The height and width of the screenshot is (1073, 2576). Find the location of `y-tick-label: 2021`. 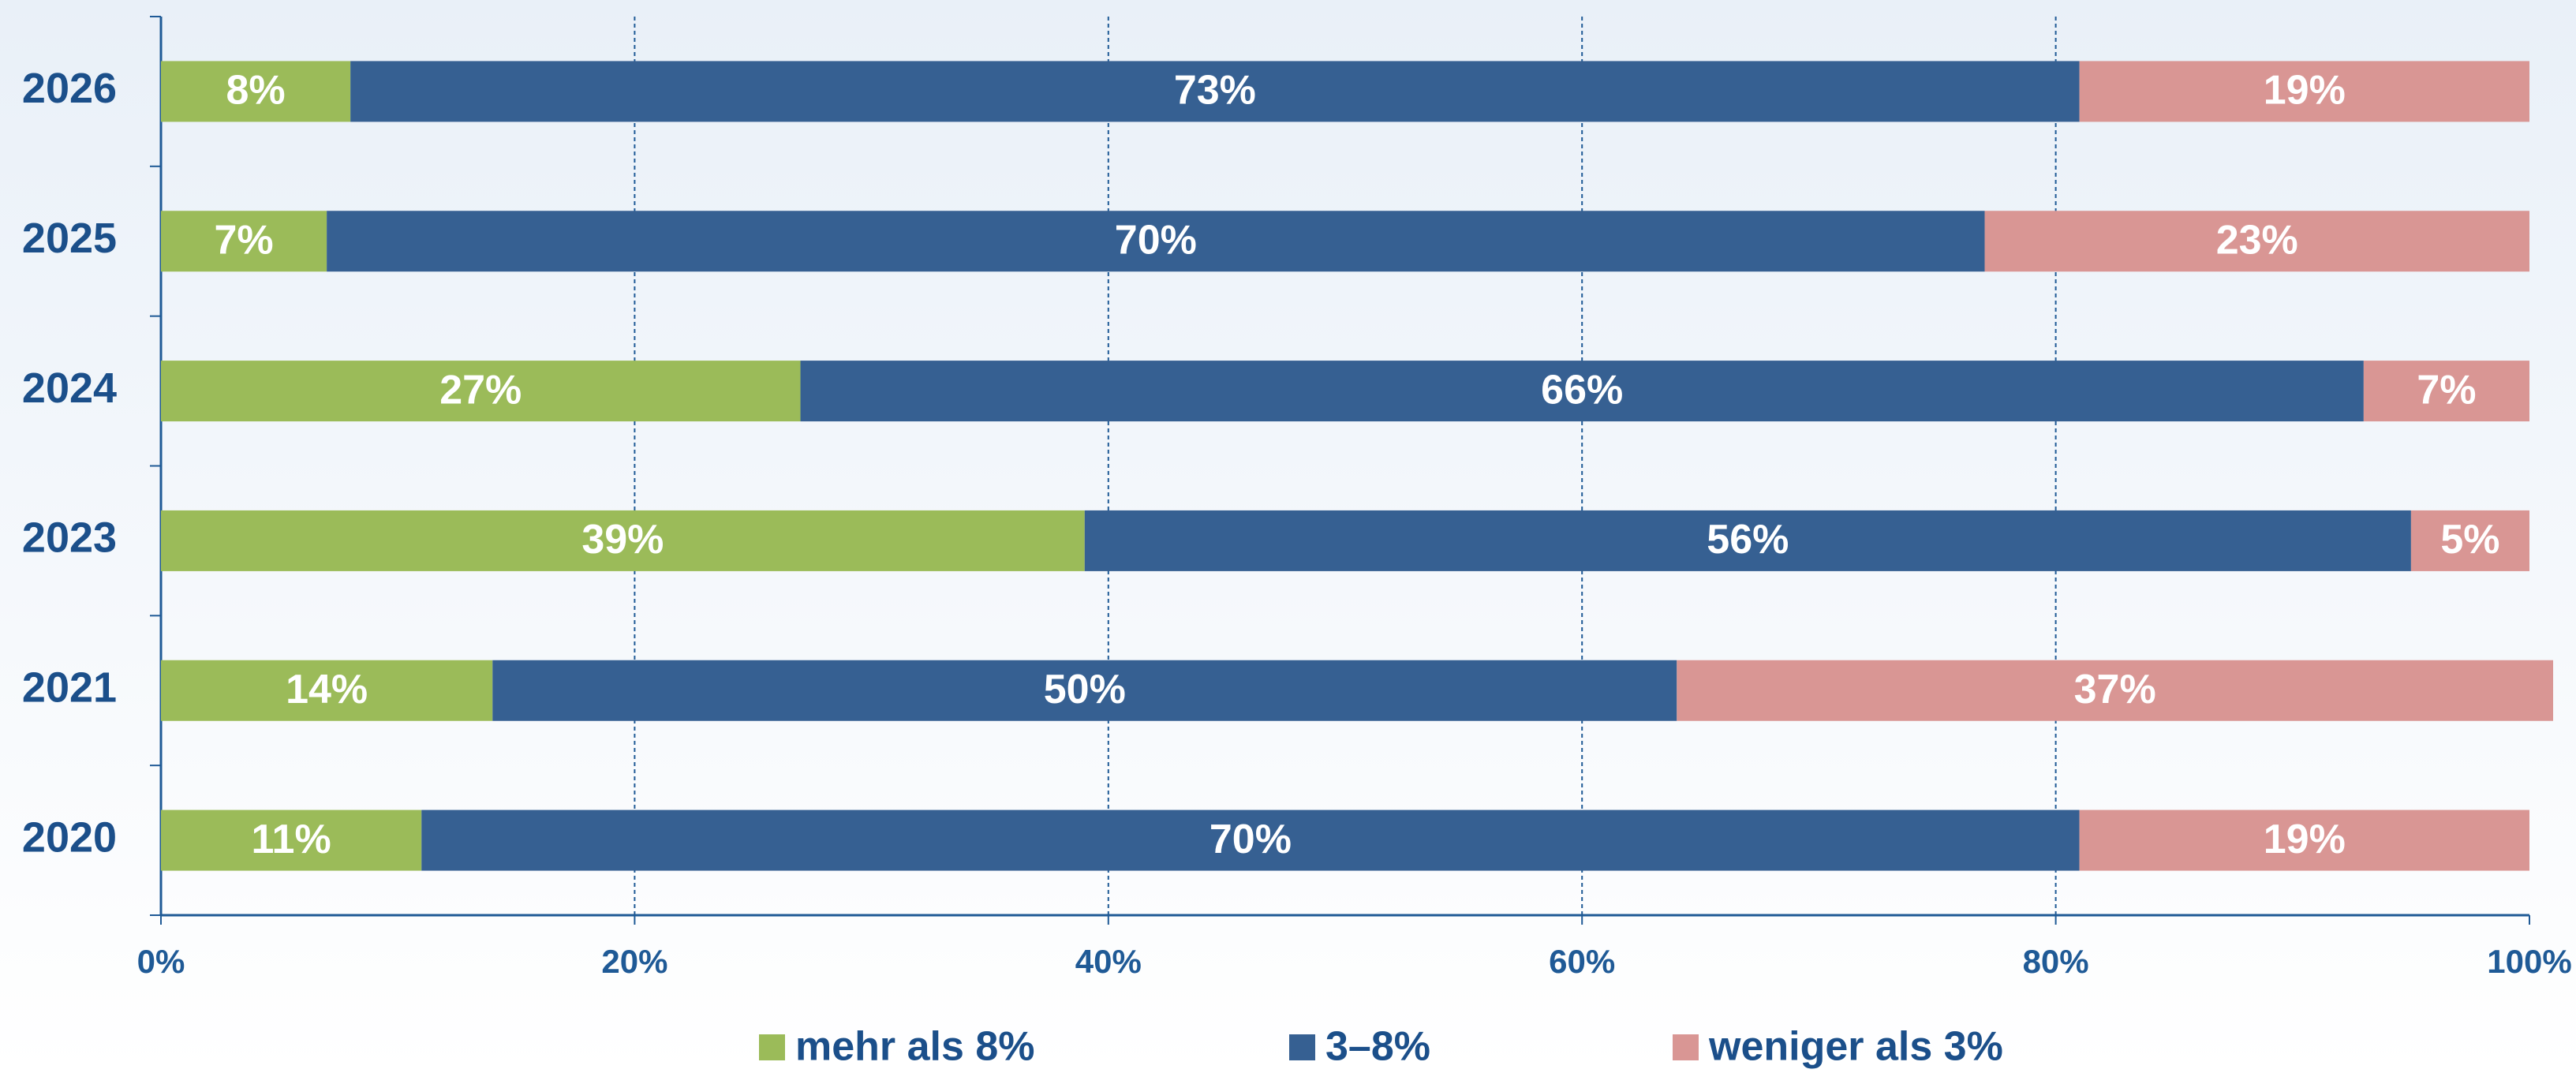

y-tick-label: 2021 is located at coordinates (69, 688).